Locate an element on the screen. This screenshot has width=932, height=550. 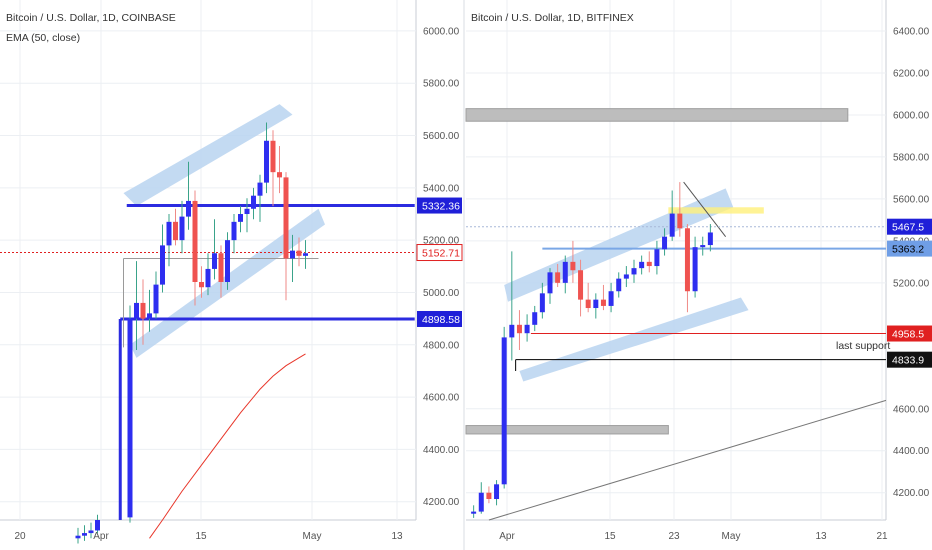
price-tag-label: 4833.9 is located at coordinates (908, 361).